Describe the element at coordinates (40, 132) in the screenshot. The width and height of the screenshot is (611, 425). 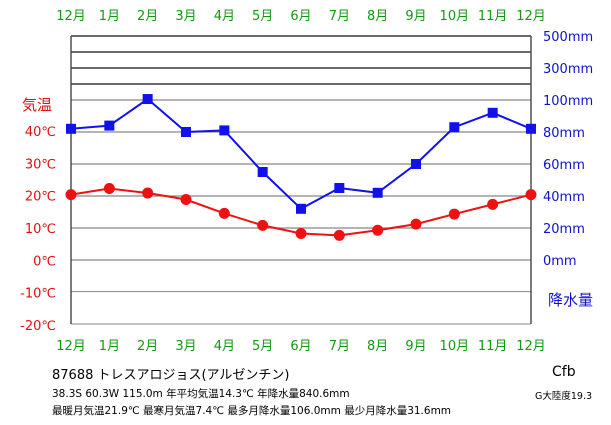
I see `temperature-tick-label: 40℃` at that location.